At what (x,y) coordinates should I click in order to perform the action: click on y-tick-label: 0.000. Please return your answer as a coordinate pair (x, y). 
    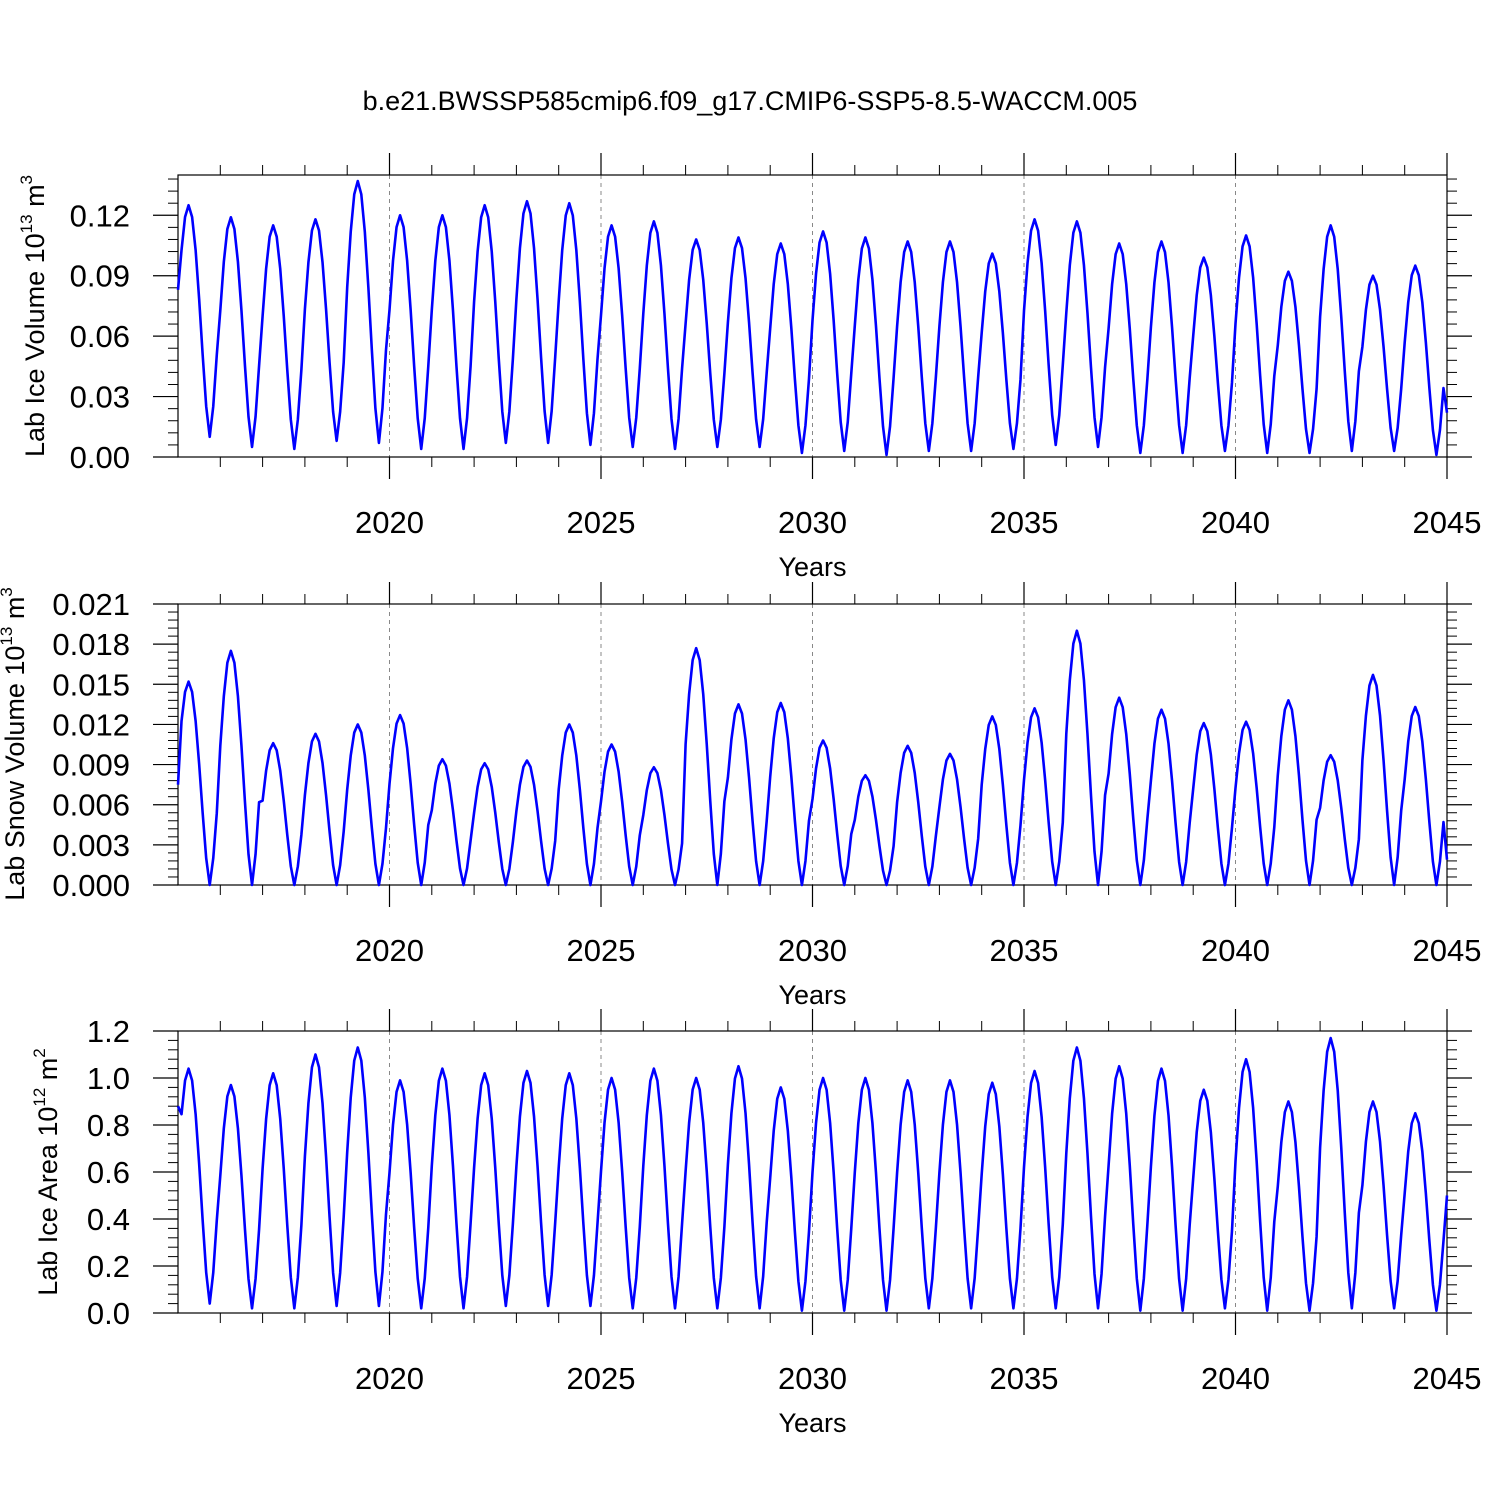
    Looking at the image, I should click on (91, 885).